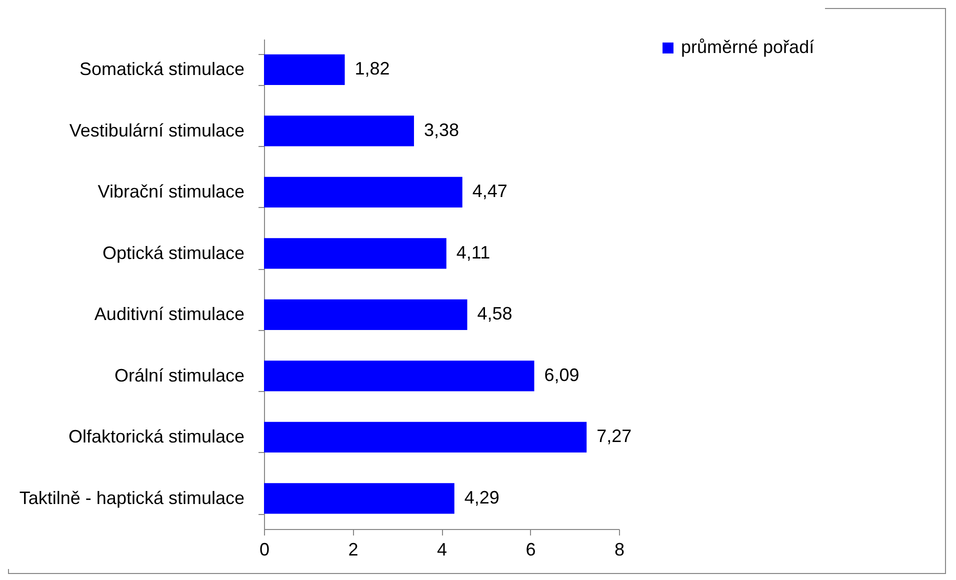  I want to click on data-label: 4,11, so click(473, 252).